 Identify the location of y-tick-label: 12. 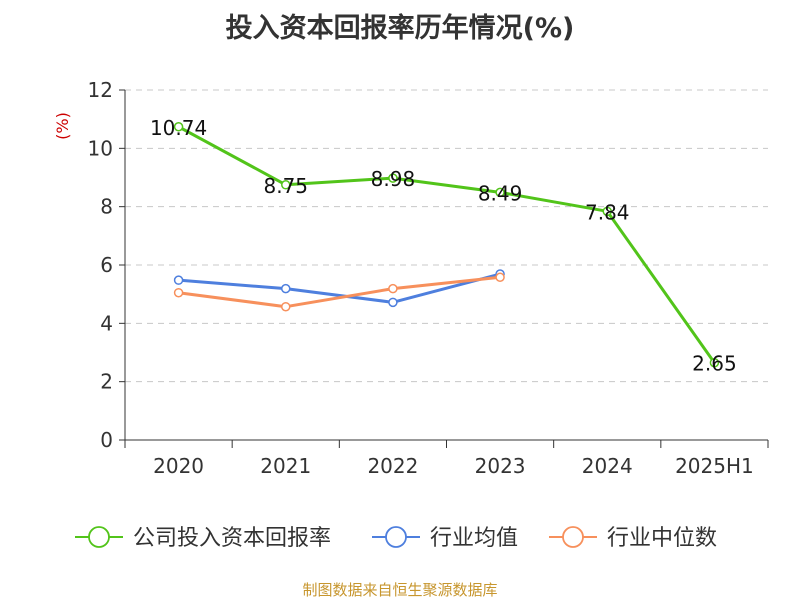
(100, 90).